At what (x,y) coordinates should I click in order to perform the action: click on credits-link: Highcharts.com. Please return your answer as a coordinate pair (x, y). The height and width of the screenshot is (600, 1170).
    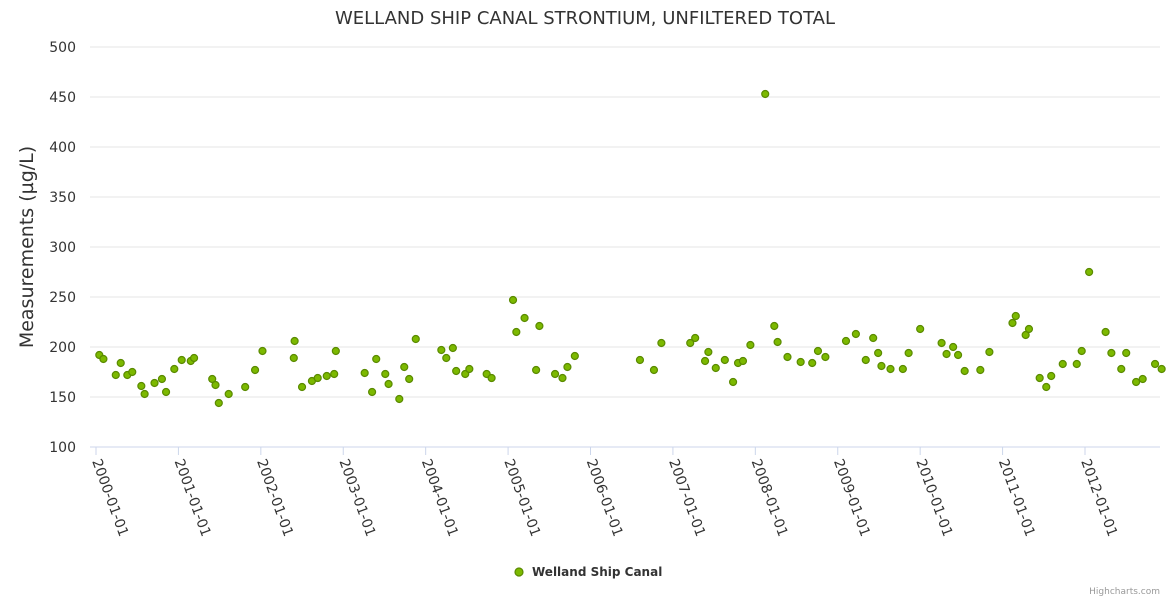
    Looking at the image, I should click on (1124, 592).